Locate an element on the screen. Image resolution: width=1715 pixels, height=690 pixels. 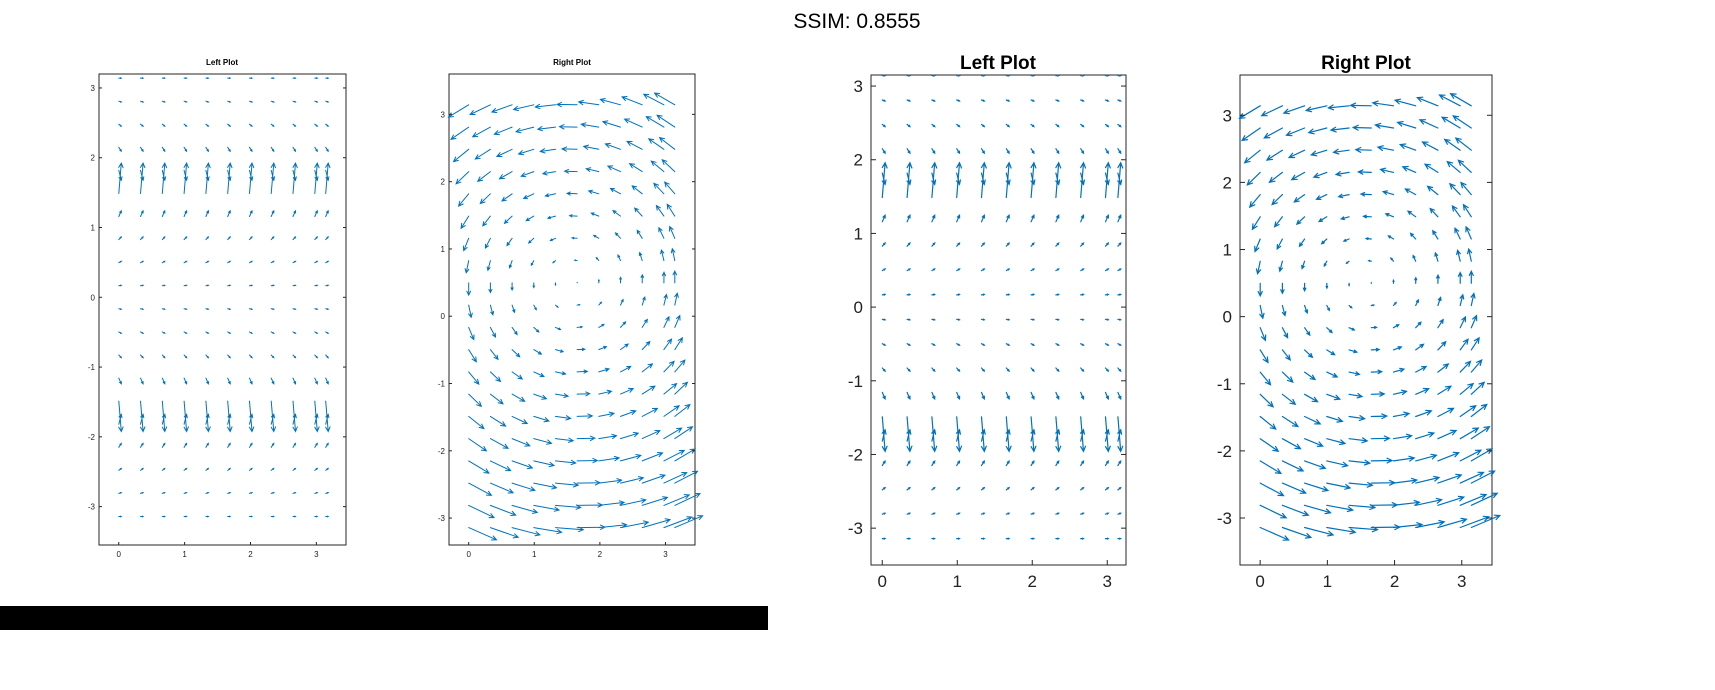
y-tick-label: 0 is located at coordinates (1227, 317).